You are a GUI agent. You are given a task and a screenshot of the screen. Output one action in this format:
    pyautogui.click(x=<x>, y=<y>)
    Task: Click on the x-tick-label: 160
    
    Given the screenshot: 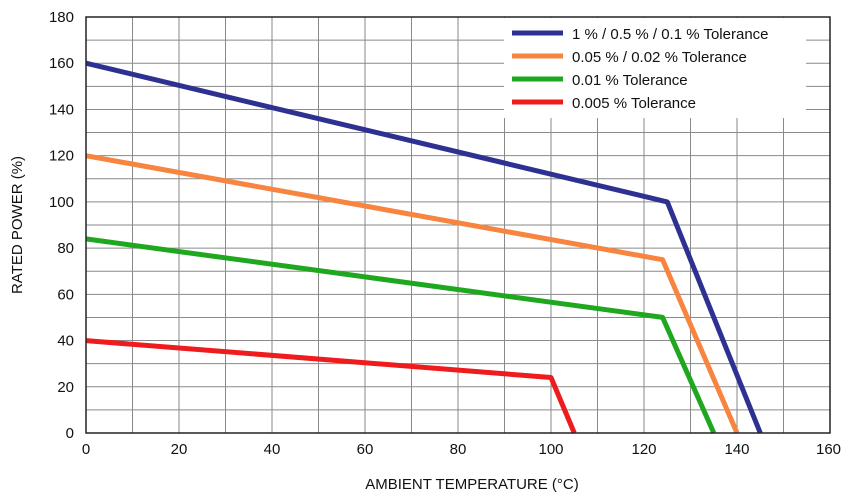 What is the action you would take?
    pyautogui.click(x=828, y=449)
    